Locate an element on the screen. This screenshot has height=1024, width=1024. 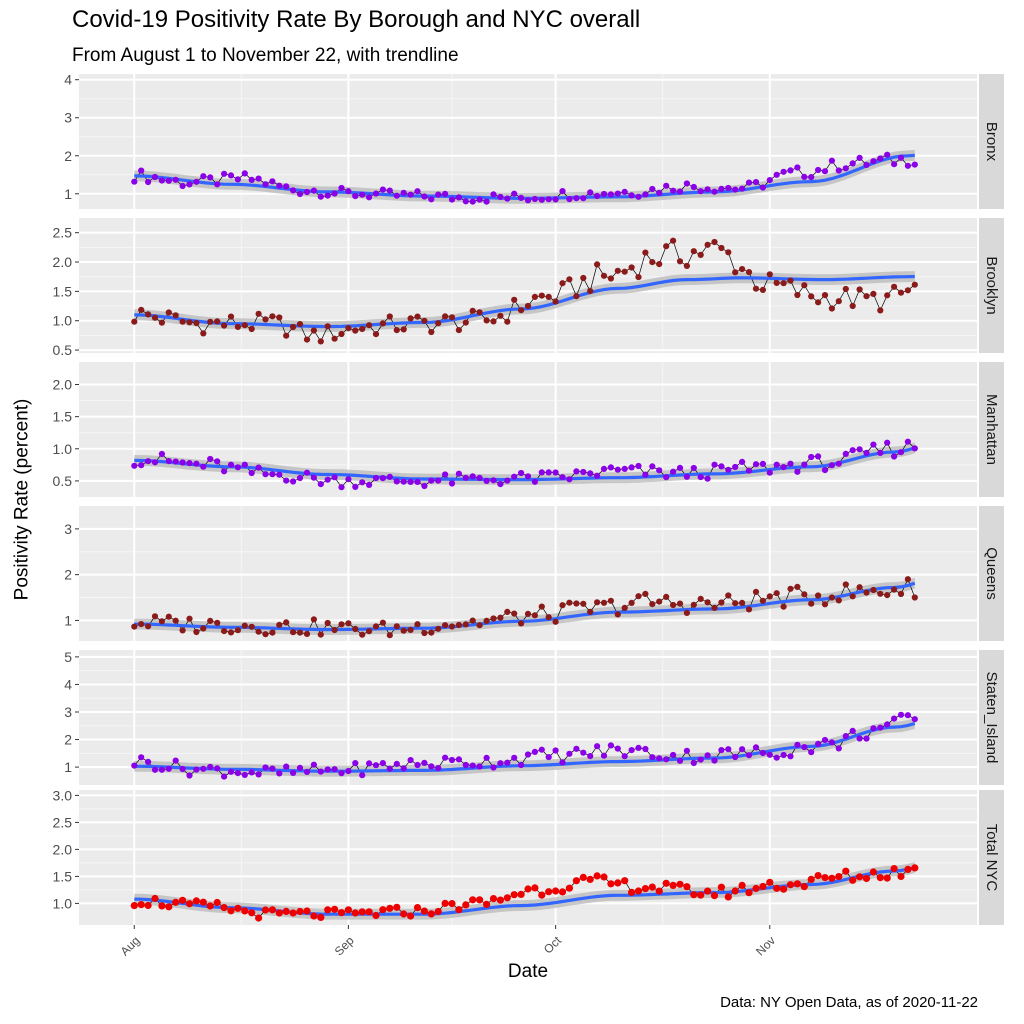
panel-background is located at coordinates (528, 285).